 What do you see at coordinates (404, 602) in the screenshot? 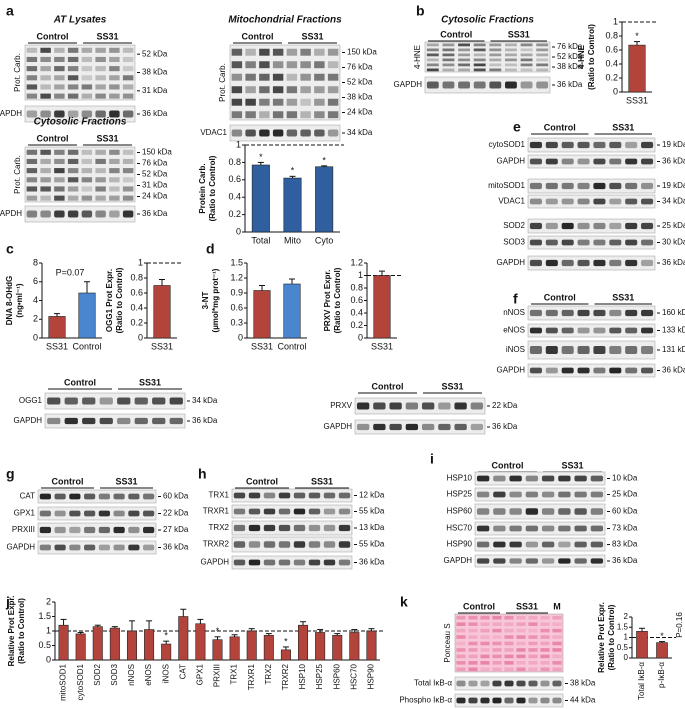
I see `panel-letter: k` at bounding box center [404, 602].